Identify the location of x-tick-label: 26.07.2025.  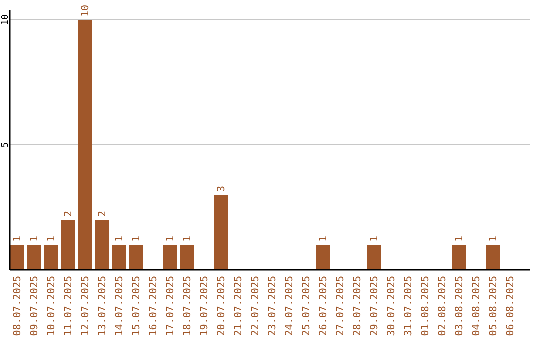
(324, 306).